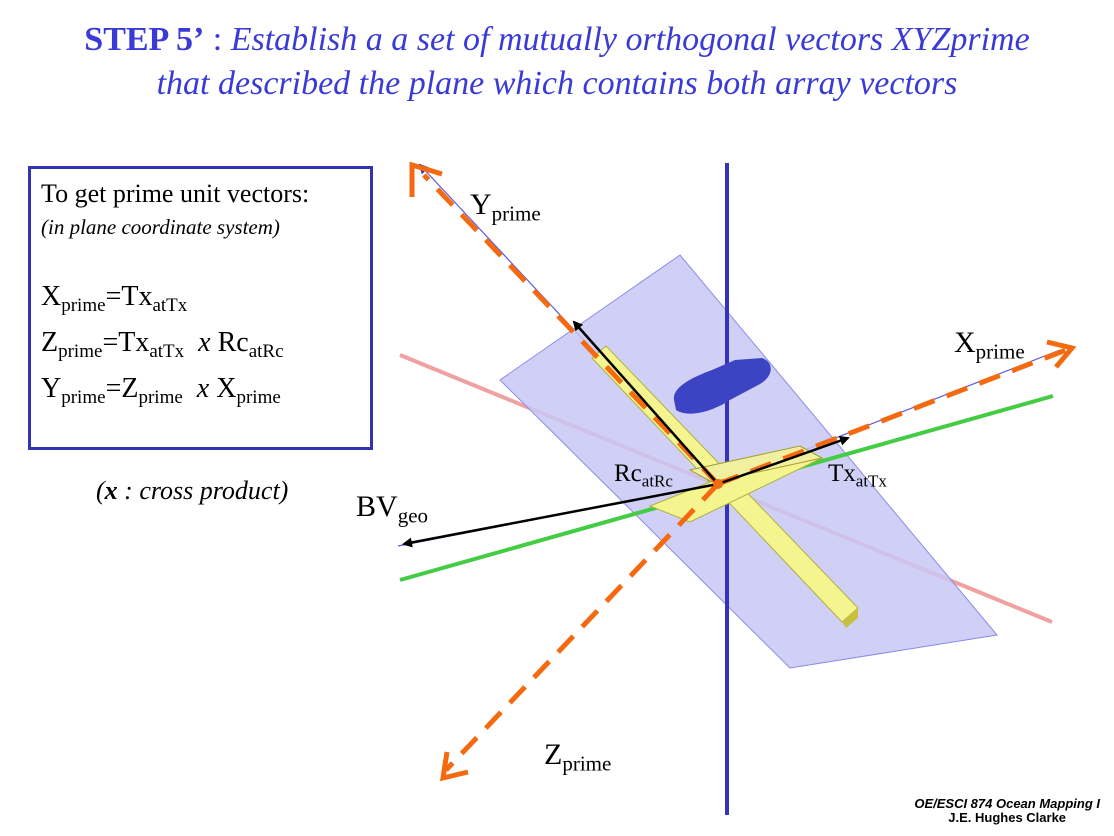 Image resolution: width=1114 pixels, height=836 pixels. Describe the element at coordinates (783, 460) in the screenshot. I see `tx-array-vector` at that location.